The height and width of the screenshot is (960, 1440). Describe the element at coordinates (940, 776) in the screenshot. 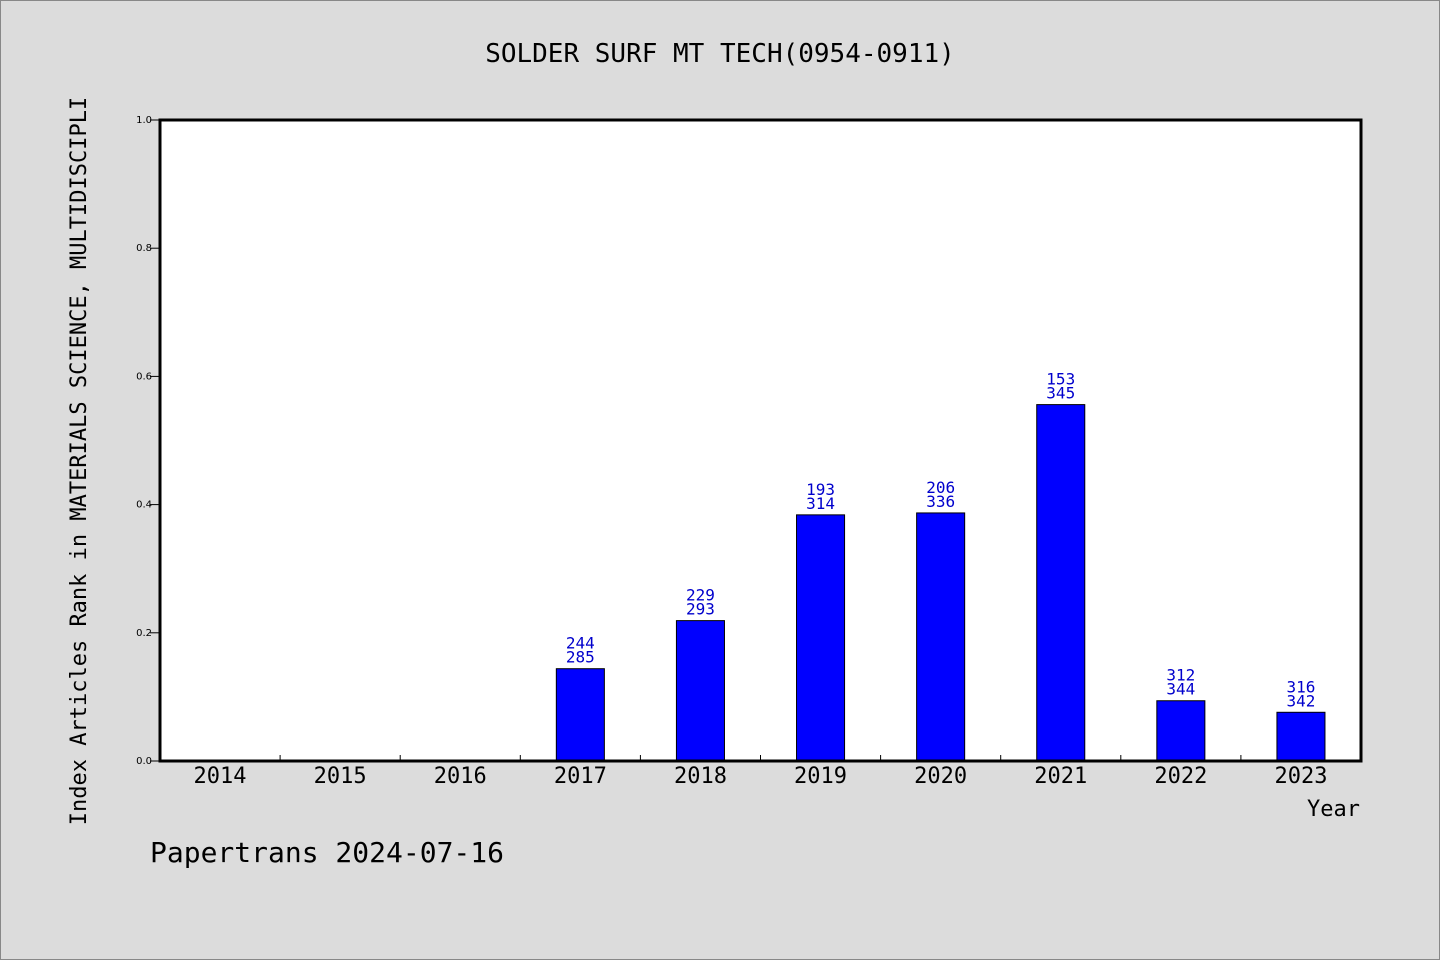

I see `x-tick-label: 2020` at that location.